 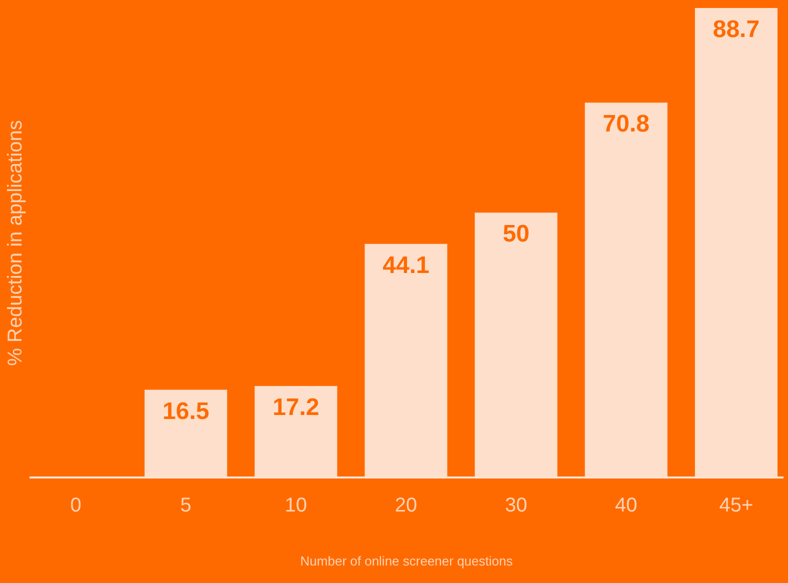 I want to click on x-tick-label: 0, so click(x=76, y=505).